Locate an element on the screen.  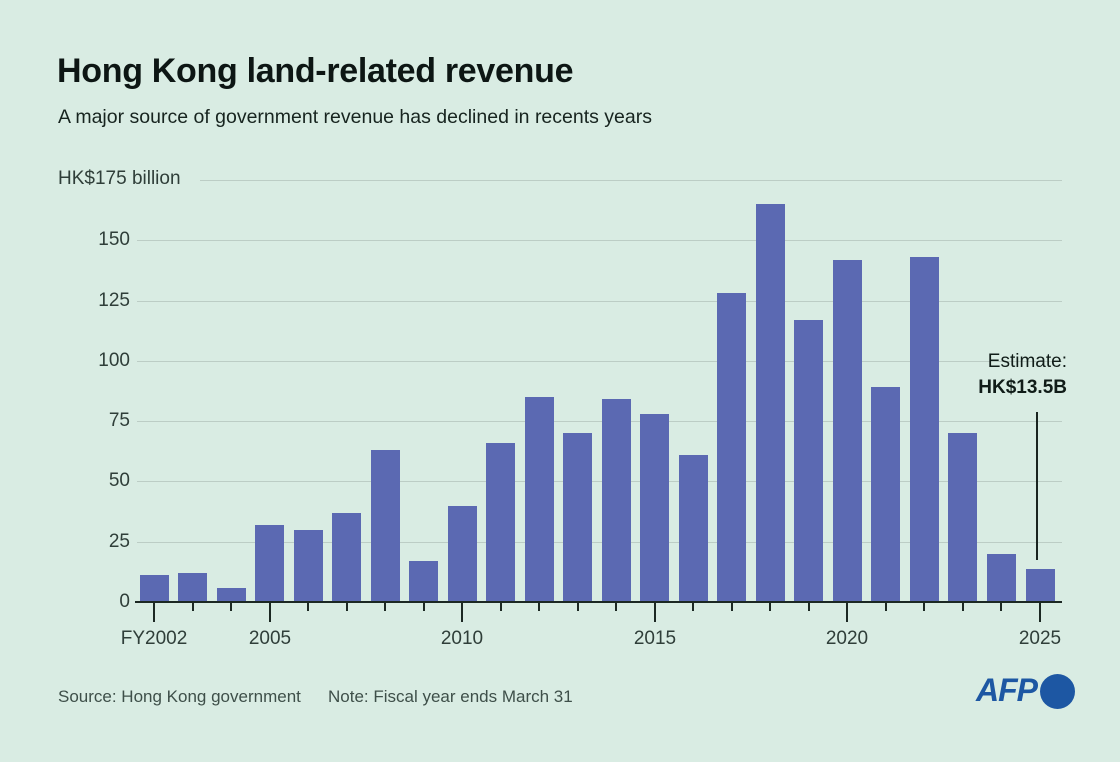
estimate-label: Estimate: is located at coordinates (1027, 361).